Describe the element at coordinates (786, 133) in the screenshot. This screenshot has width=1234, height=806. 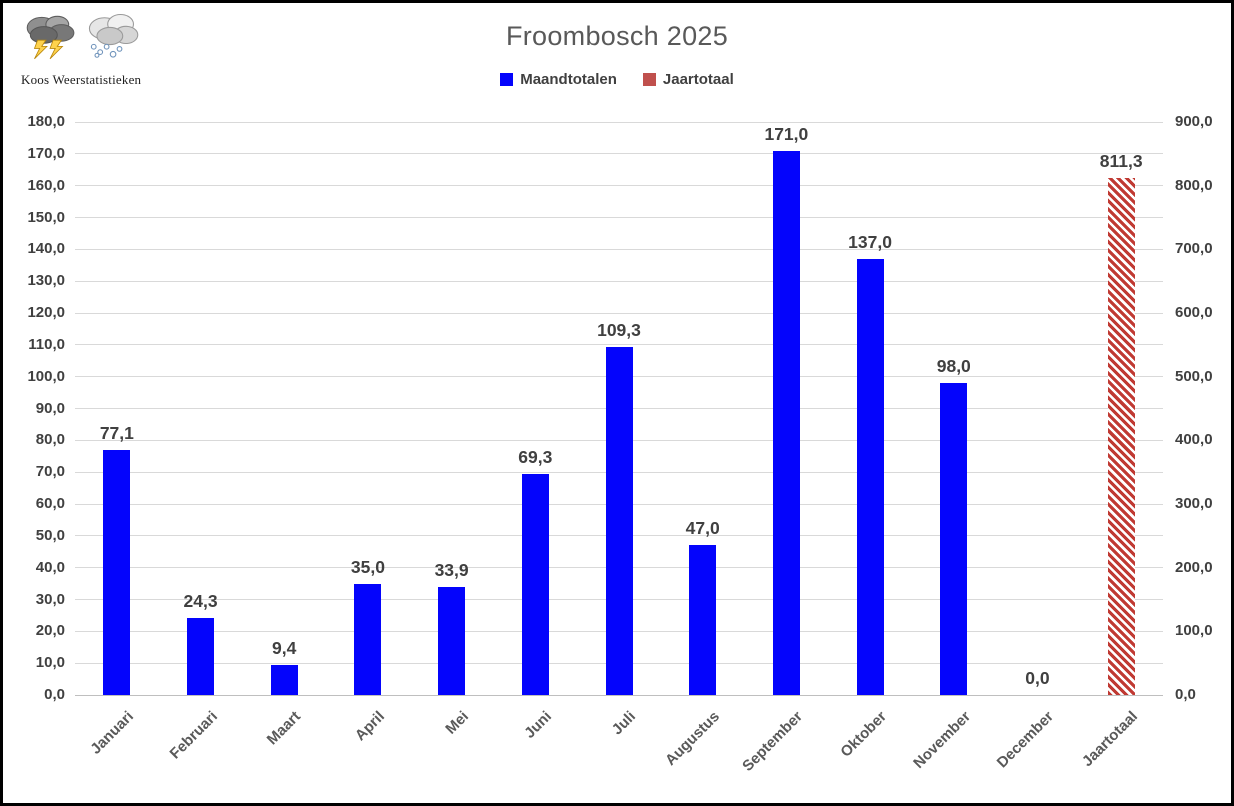
I see `data-label-september: 171,0` at that location.